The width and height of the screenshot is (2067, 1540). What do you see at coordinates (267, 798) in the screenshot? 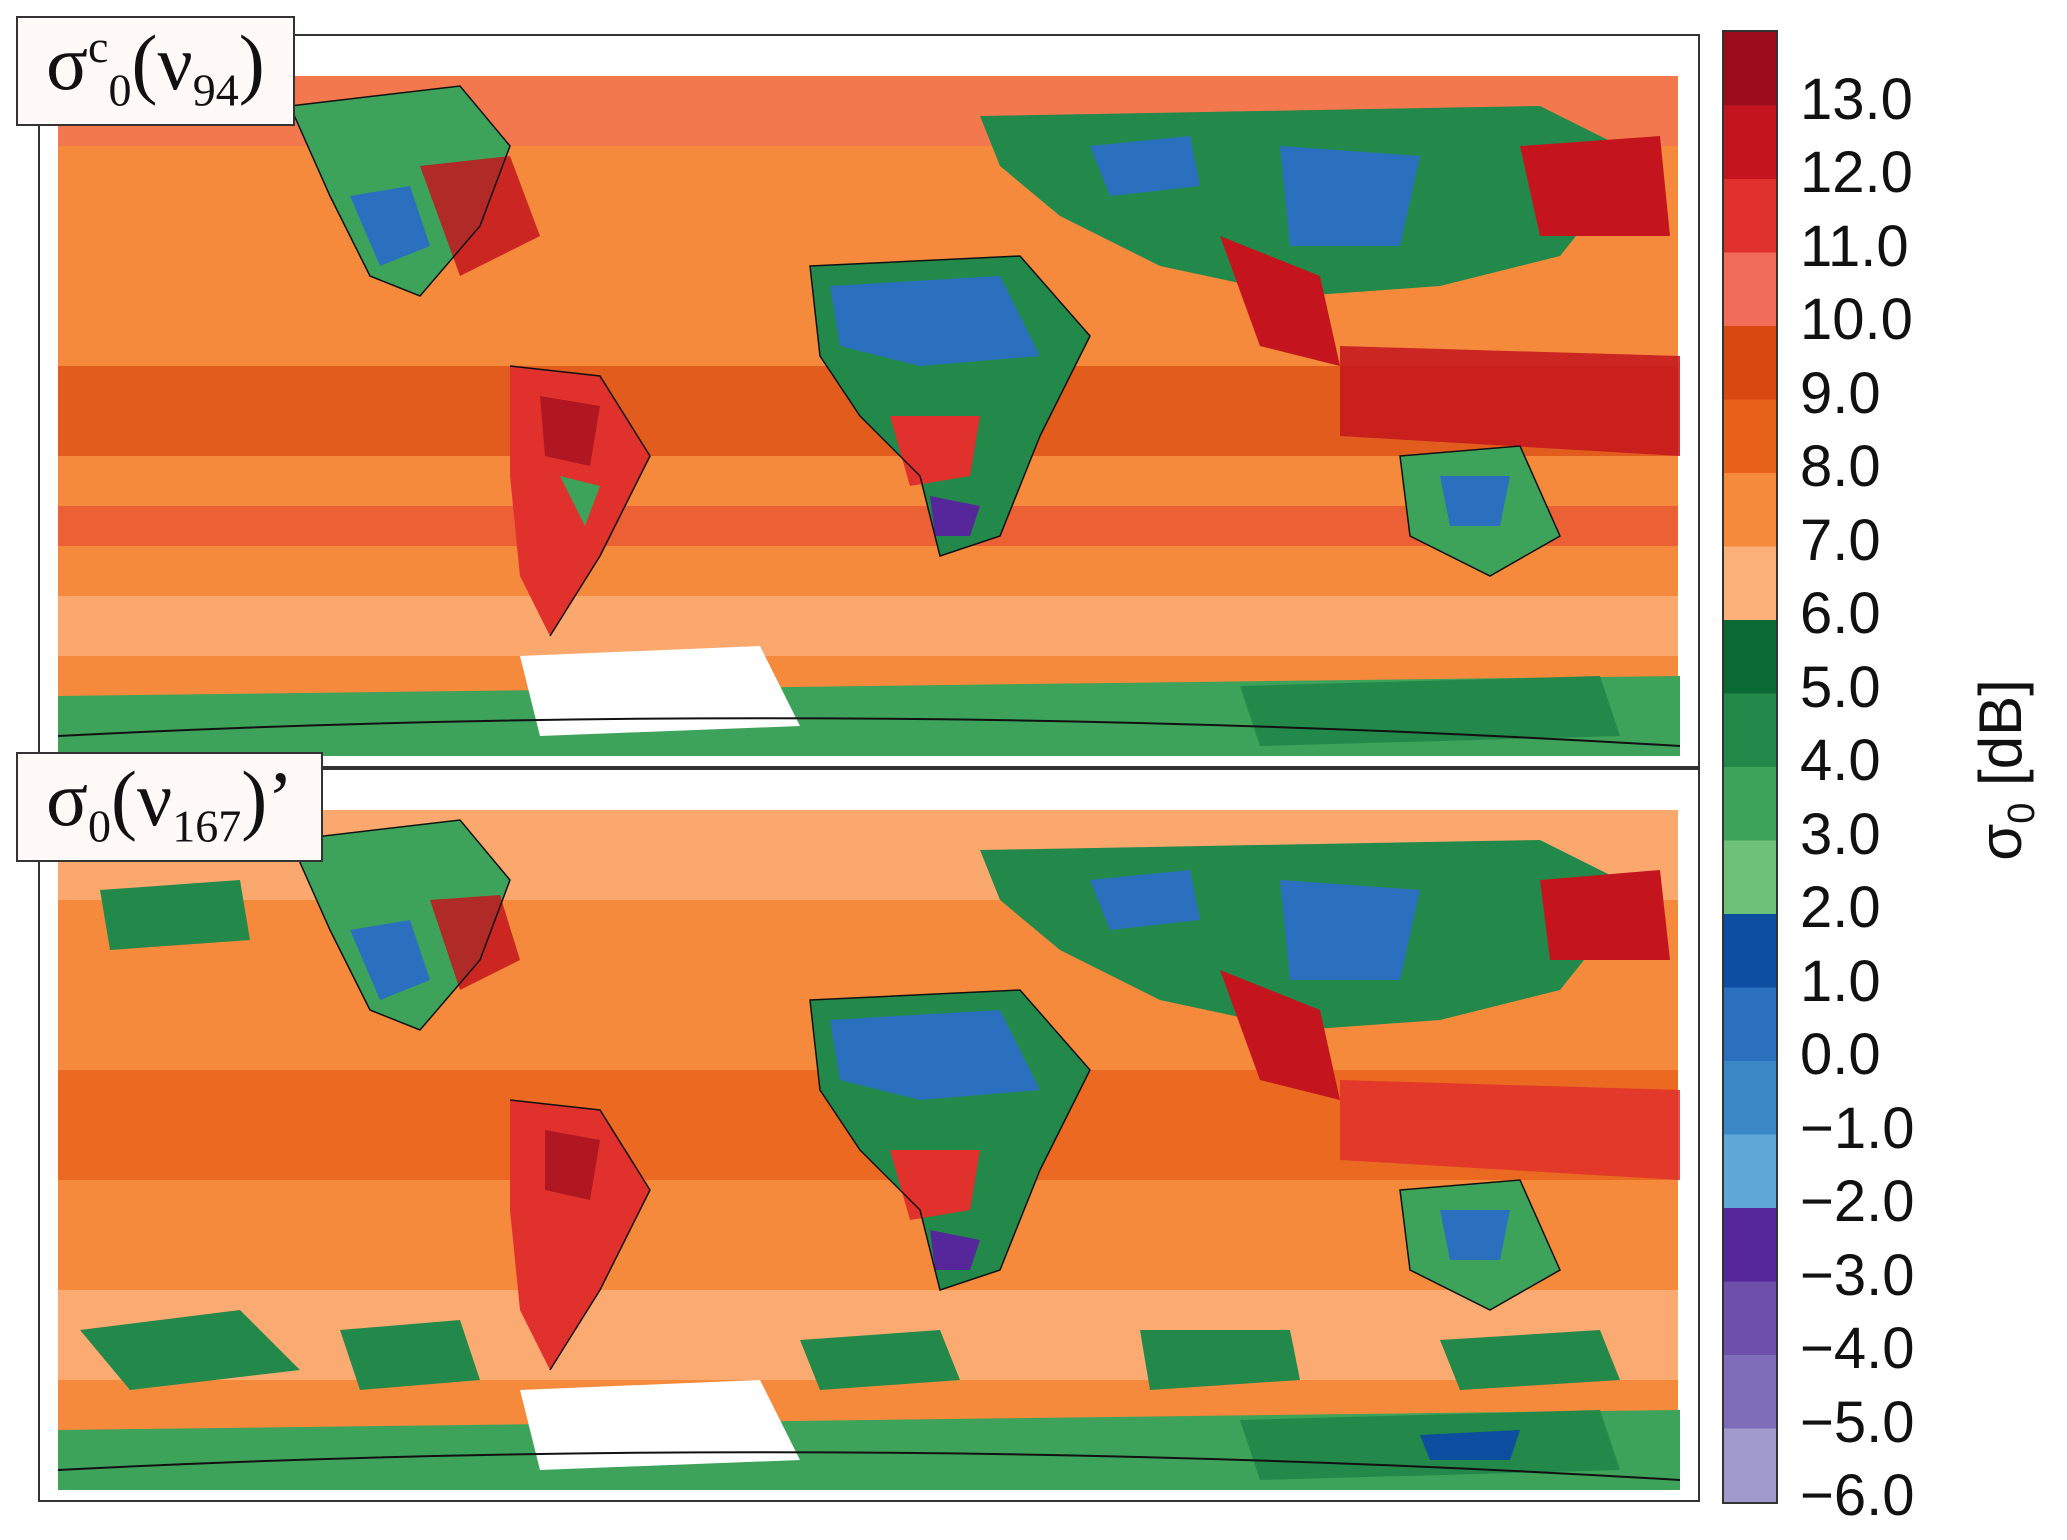
I see `label-bottom-close: )’` at bounding box center [267, 798].